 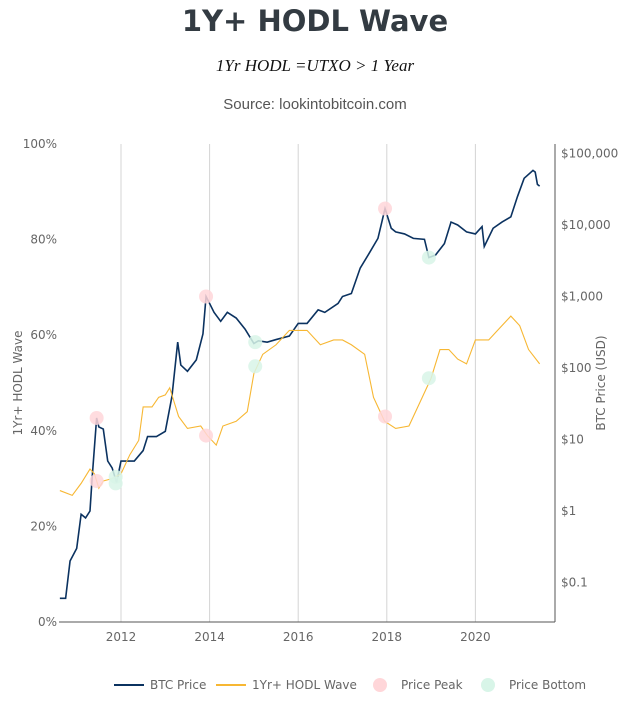 I want to click on legend-peak-label: Price Peak, so click(x=432, y=685).